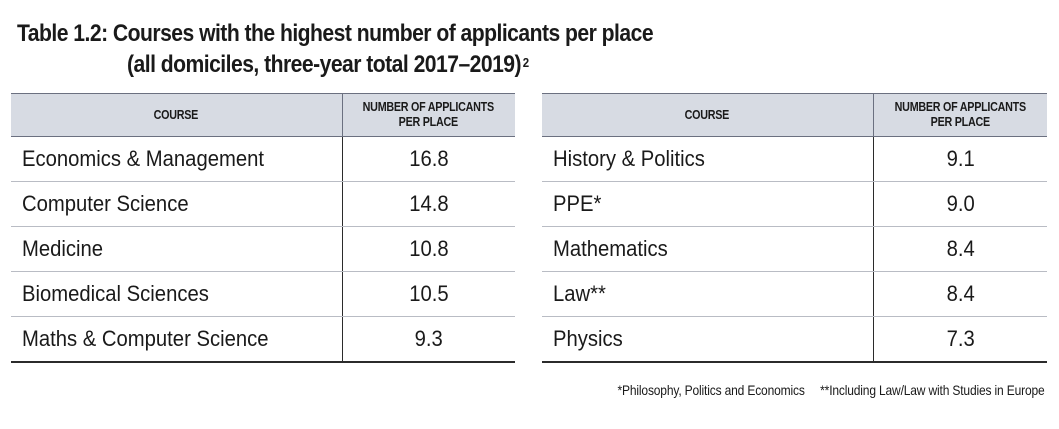  I want to click on table-row: Economics & Management 16.8, so click(263, 159).